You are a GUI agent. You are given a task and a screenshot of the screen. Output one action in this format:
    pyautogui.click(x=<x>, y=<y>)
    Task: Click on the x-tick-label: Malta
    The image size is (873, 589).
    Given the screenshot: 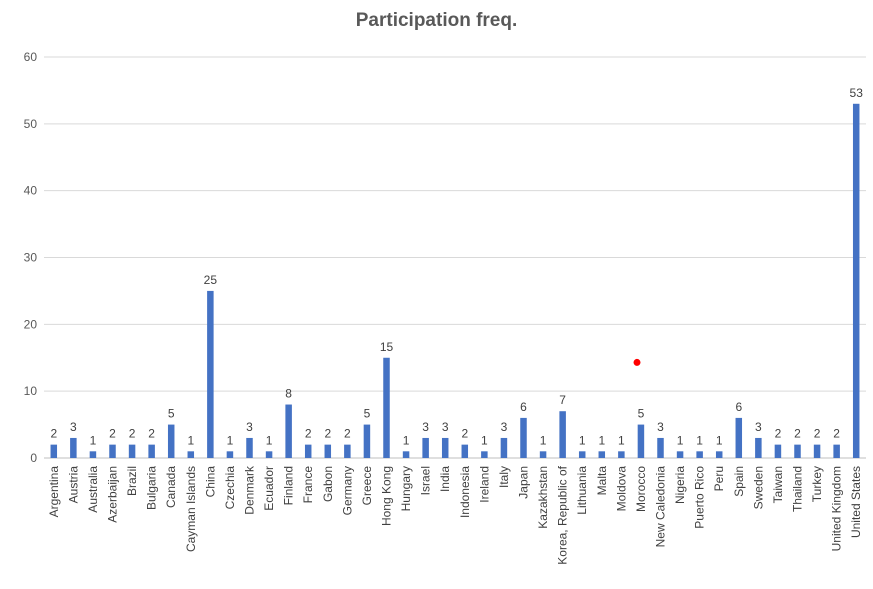 What is the action you would take?
    pyautogui.click(x=602, y=481)
    